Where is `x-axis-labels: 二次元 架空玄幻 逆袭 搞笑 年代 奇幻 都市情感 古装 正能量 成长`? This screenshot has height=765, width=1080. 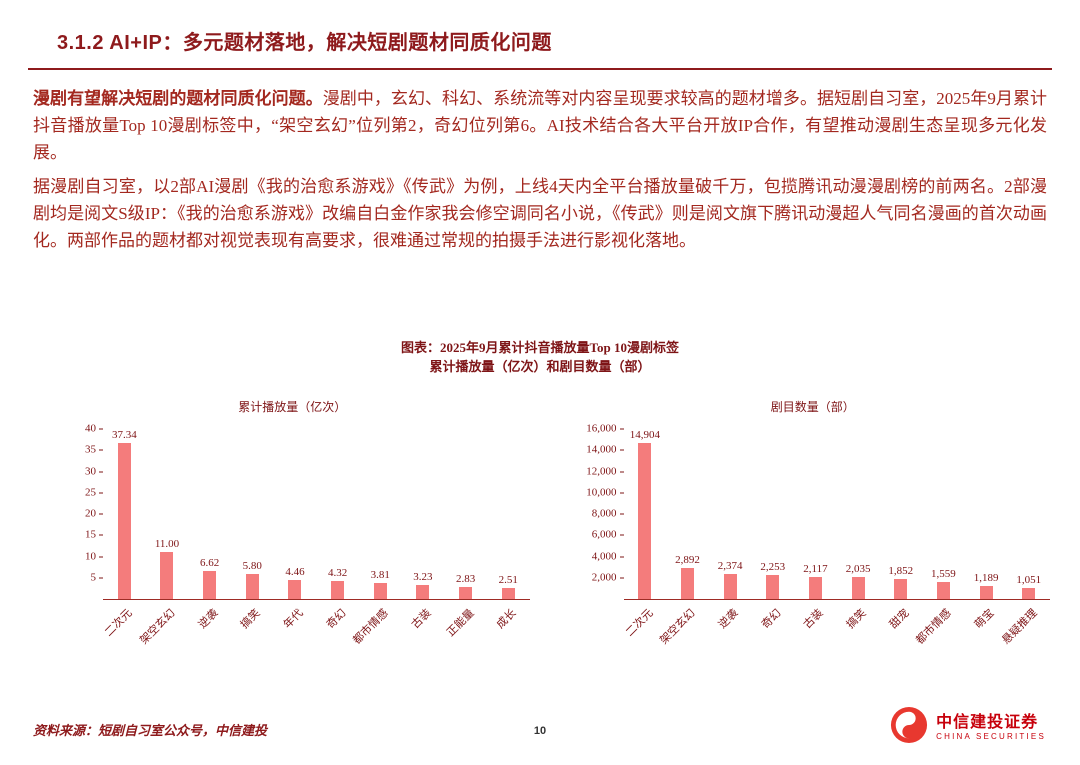 x-axis-labels: 二次元 架空玄幻 逆袭 搞笑 年代 奇幻 都市情感 古装 正能量 成长 is located at coordinates (316, 630).